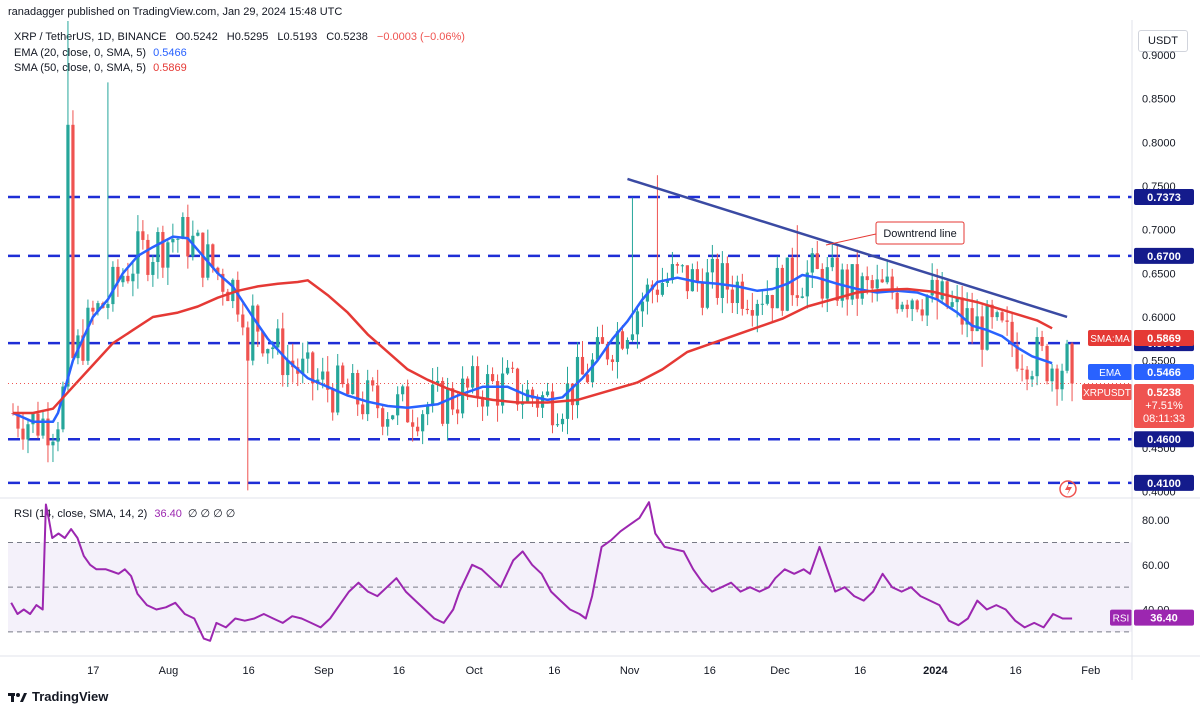  What do you see at coordinates (1163, 41) in the screenshot?
I see `currency-unit-button: USDT` at bounding box center [1163, 41].